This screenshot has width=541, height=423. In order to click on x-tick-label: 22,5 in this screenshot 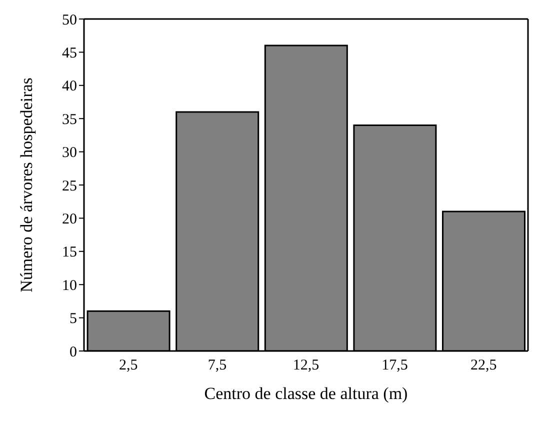, I will do `click(483, 366)`.